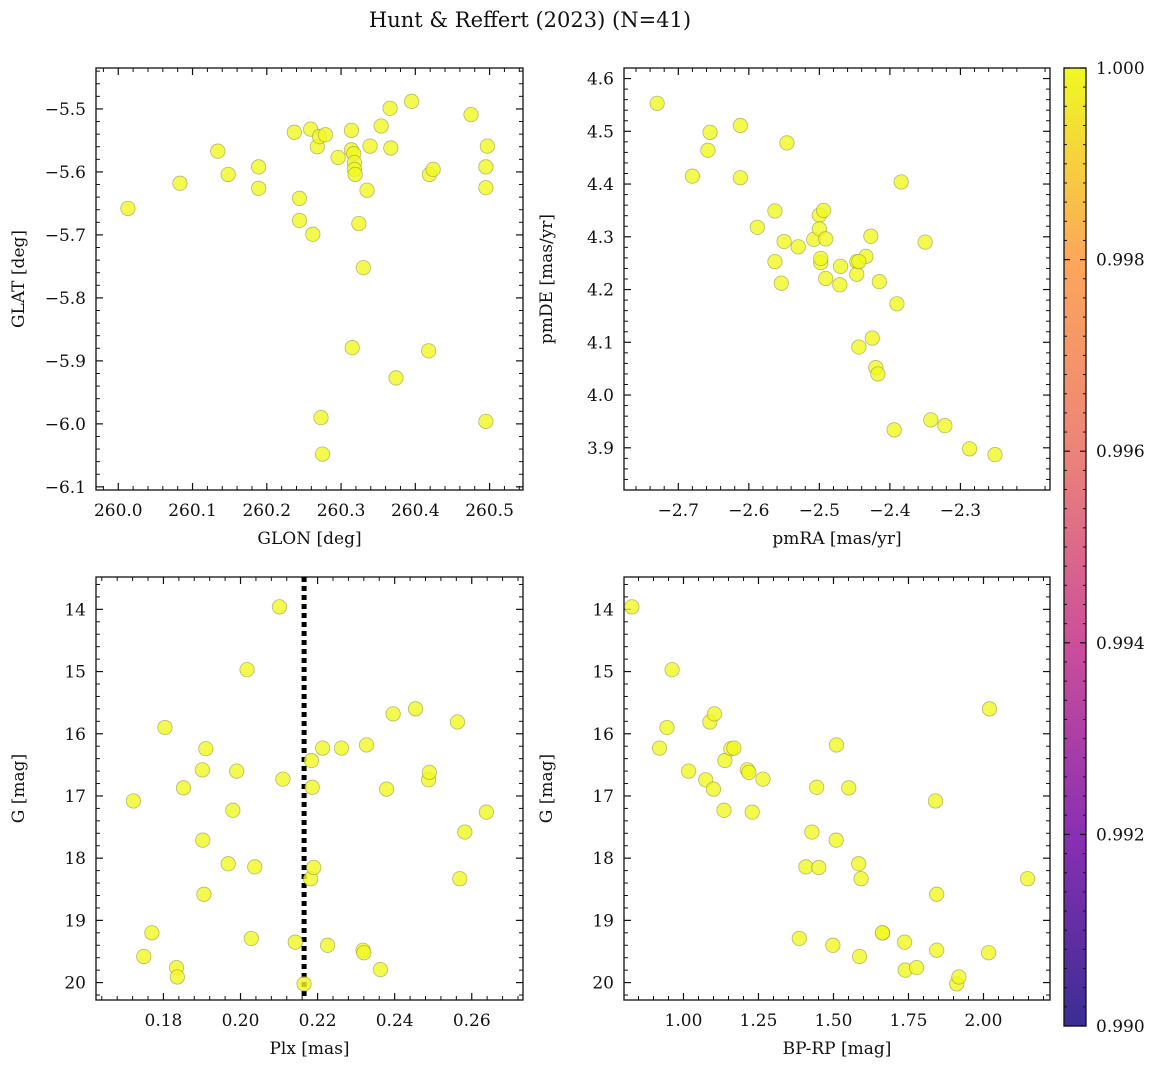 This screenshot has width=1161, height=1067. What do you see at coordinates (759, 1021) in the screenshot?
I see `x-tick-label: 1.25` at bounding box center [759, 1021].